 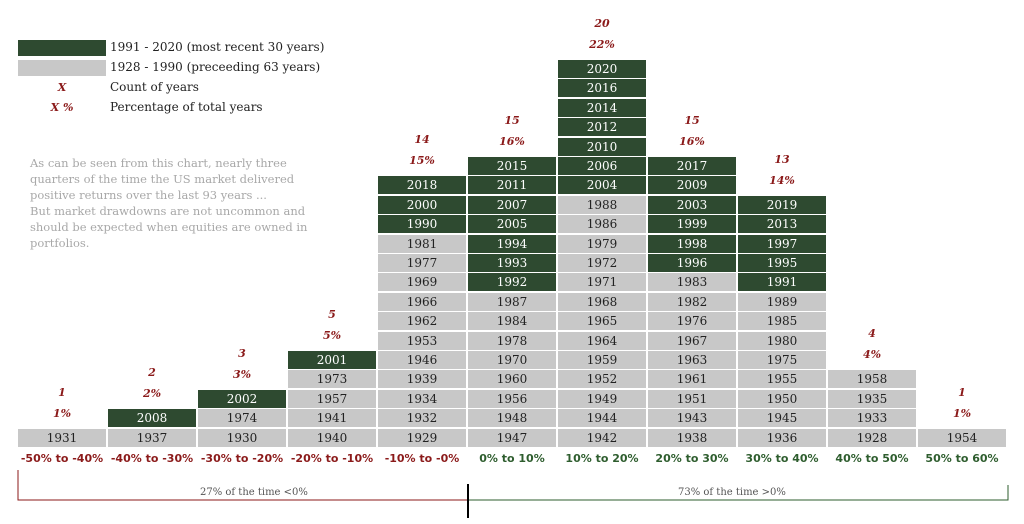 I want to click on year-cell: 1938, so click(x=692, y=437).